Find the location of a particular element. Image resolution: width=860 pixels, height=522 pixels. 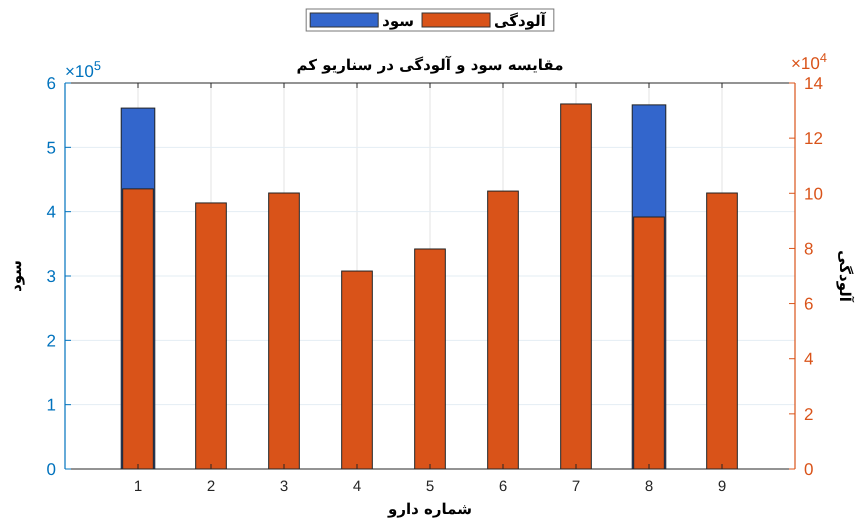

x-tick-label: 8 is located at coordinates (649, 486).